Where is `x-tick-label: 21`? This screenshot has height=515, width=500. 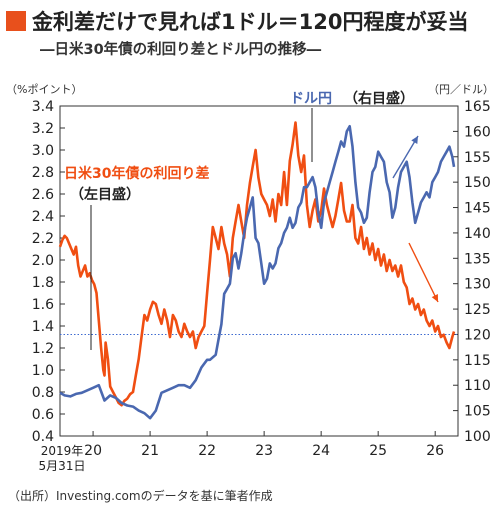
x-tick-label: 21 is located at coordinates (150, 451).